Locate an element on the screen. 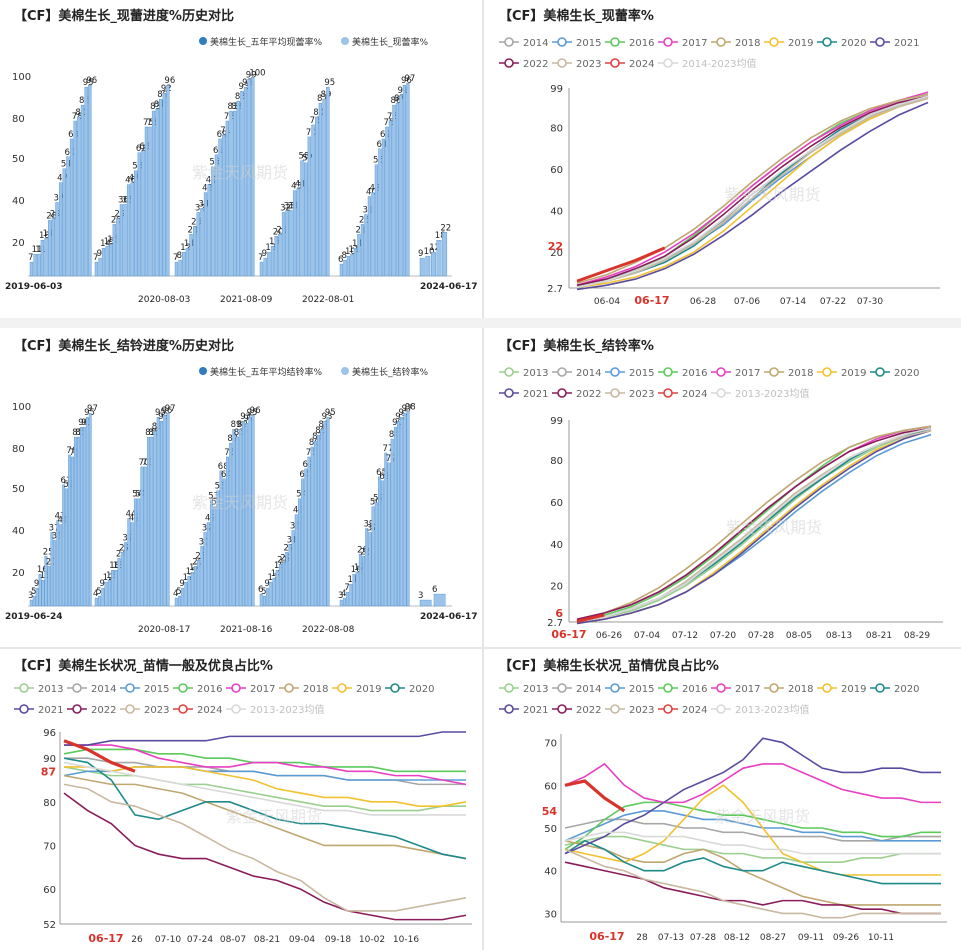 The height and width of the screenshot is (950, 961). legend-marker-2015 is located at coordinates (562, 42).